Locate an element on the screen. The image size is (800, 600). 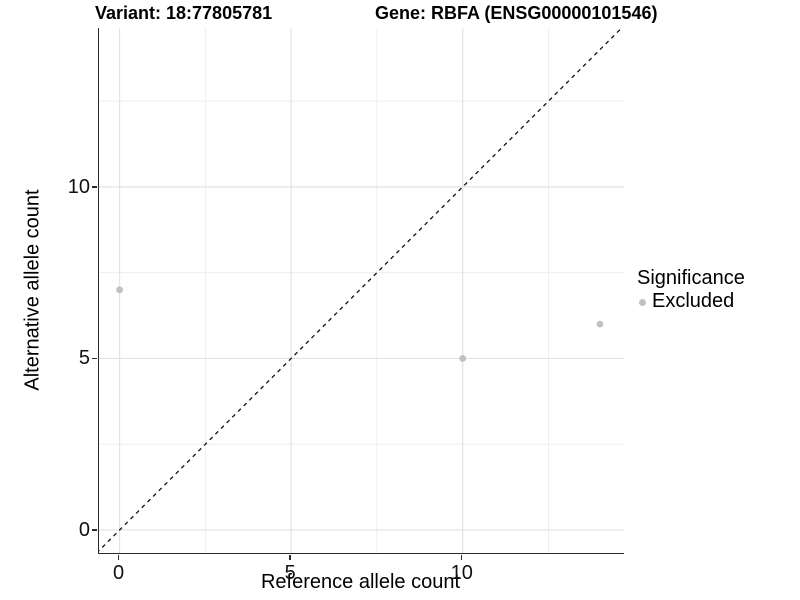
x-tick-label: 5 is located at coordinates (290, 573).